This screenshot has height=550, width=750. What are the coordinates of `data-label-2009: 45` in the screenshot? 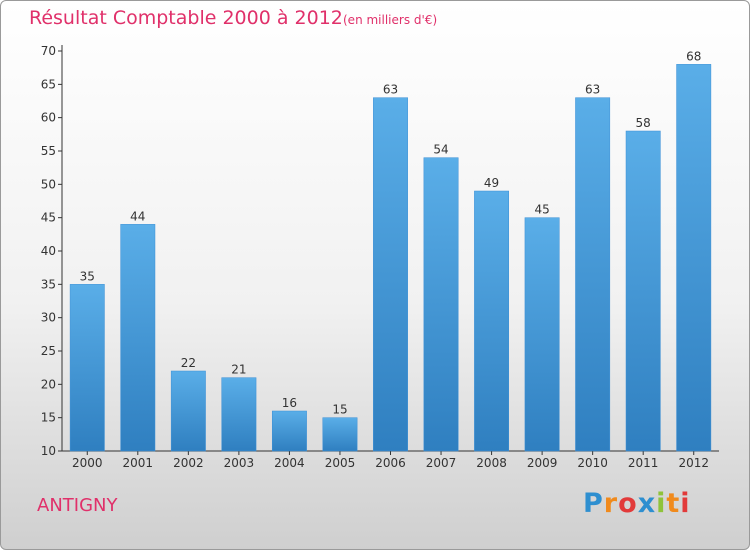 It's located at (541, 210).